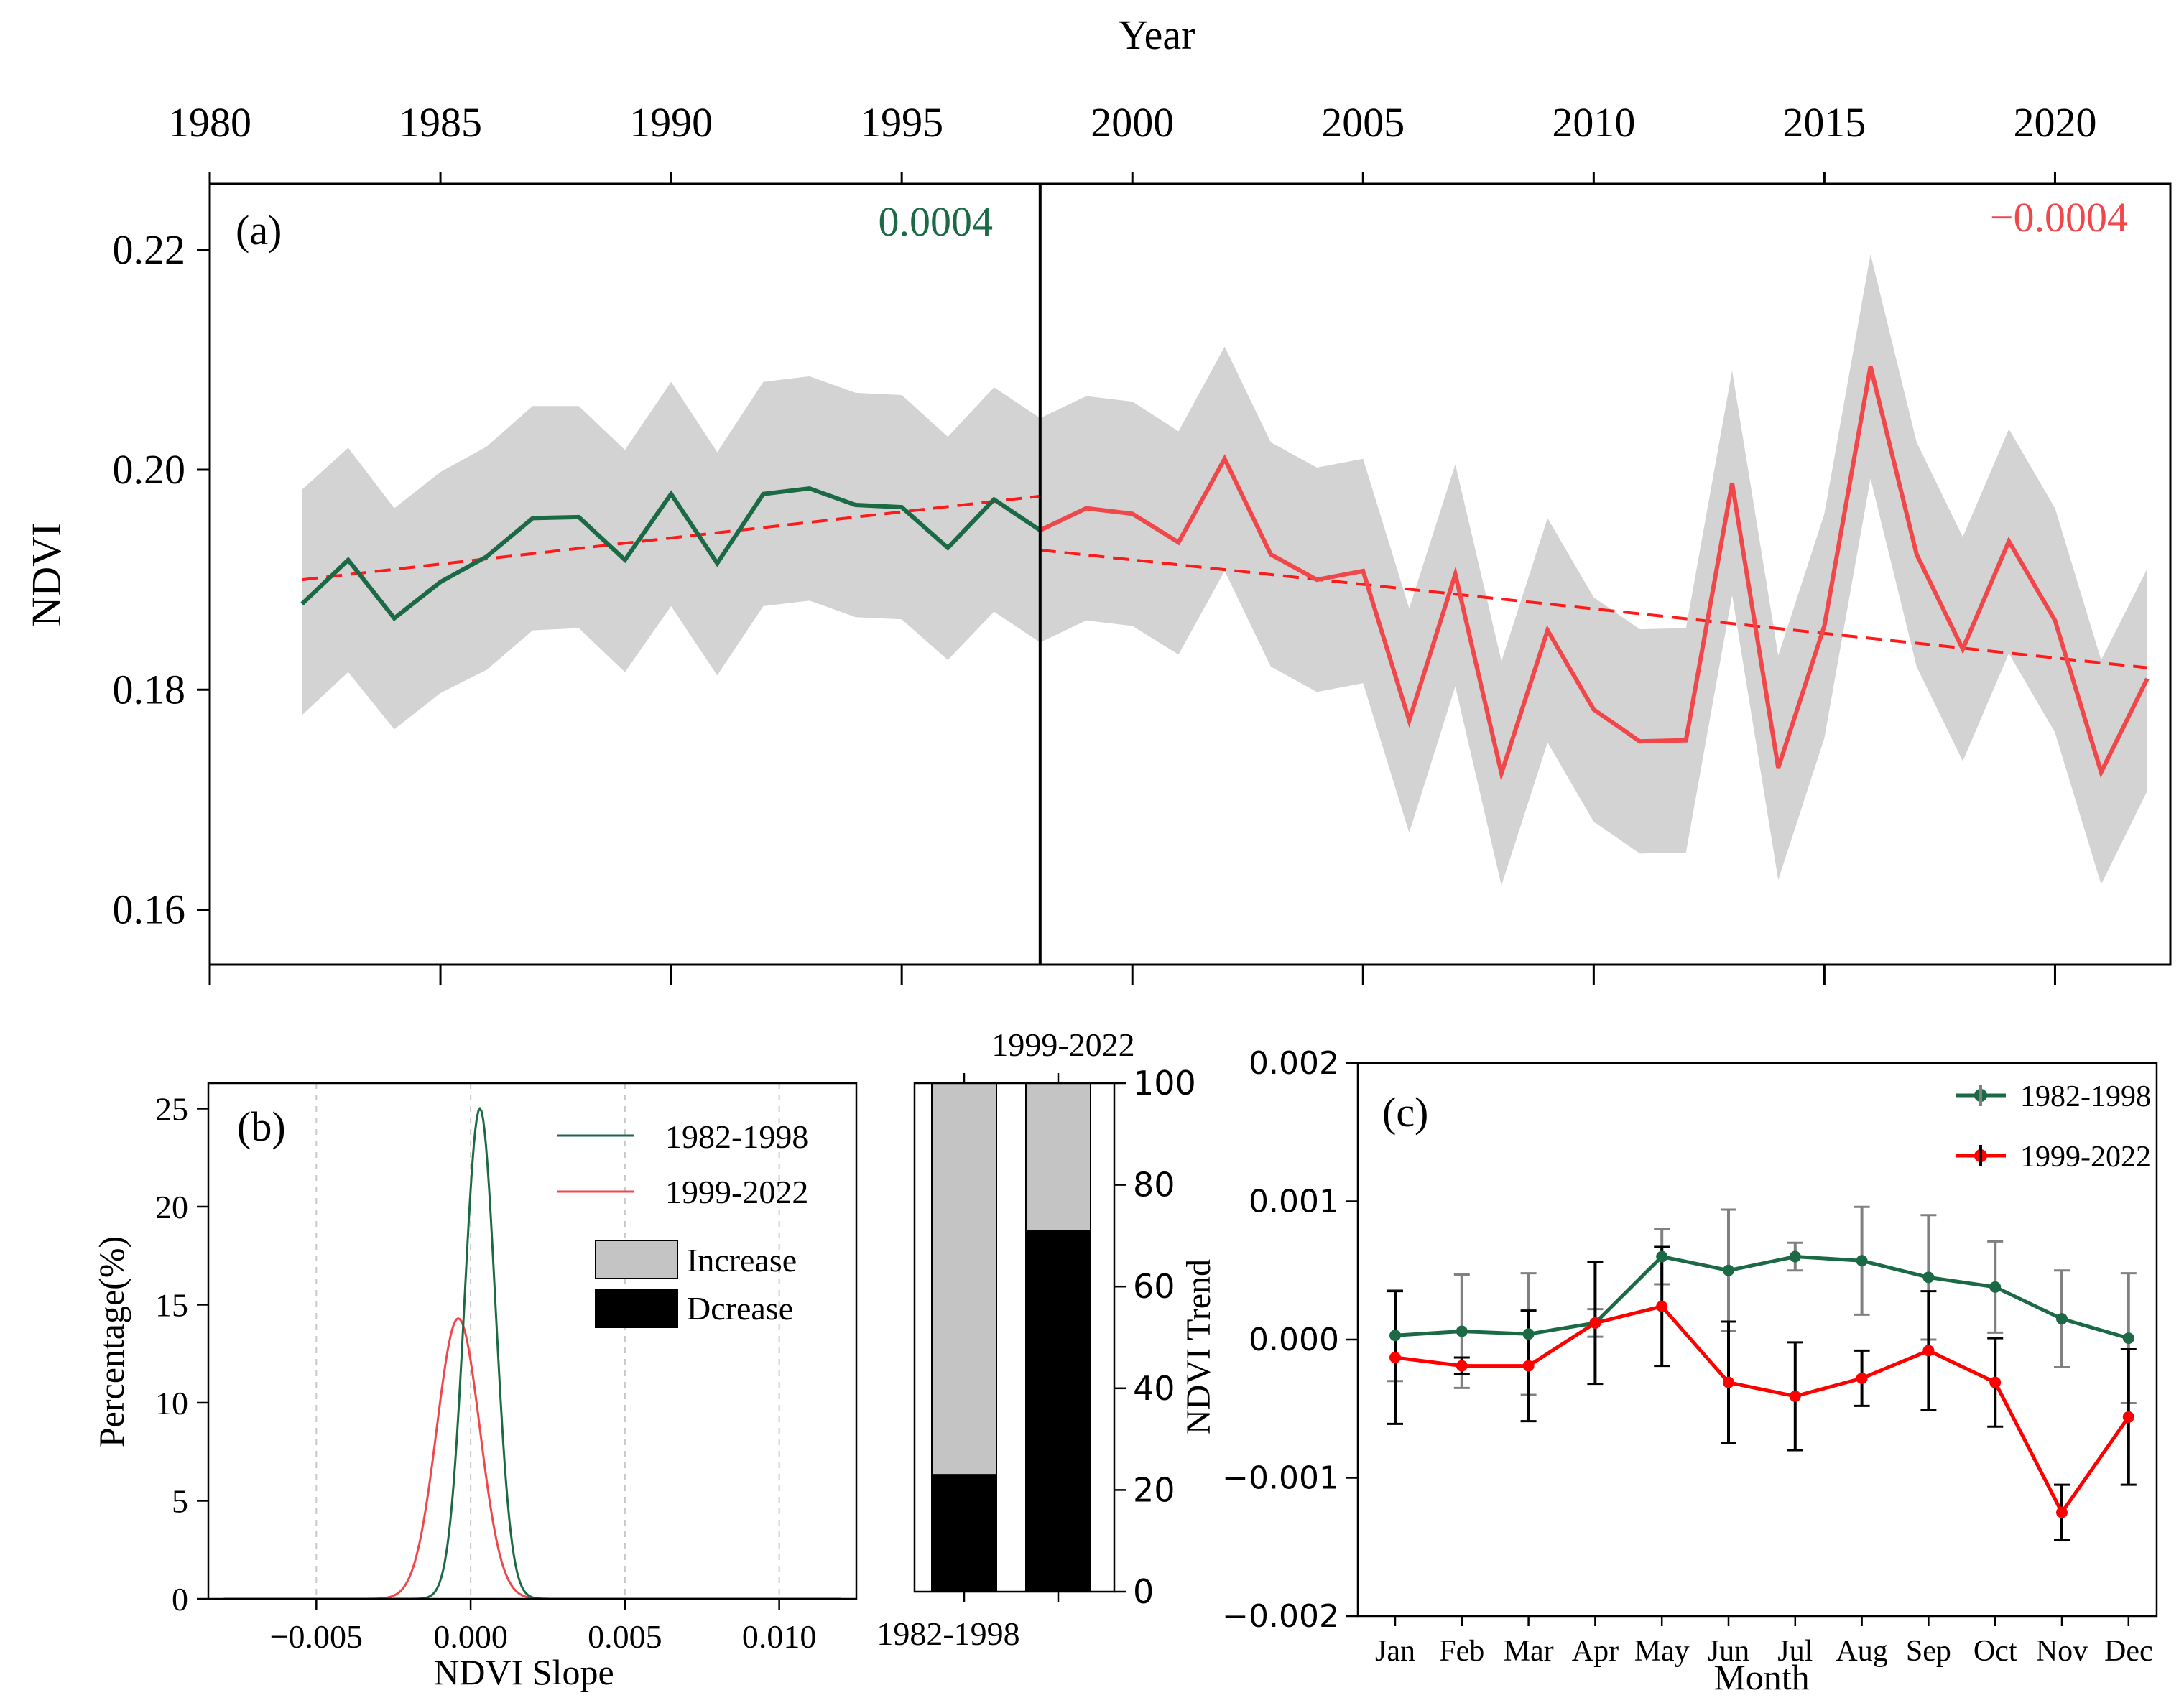 This screenshot has width=2184, height=1703. Describe the element at coordinates (736, 1192) in the screenshot. I see `legend-label-1999-2022: 1999-2022` at that location.